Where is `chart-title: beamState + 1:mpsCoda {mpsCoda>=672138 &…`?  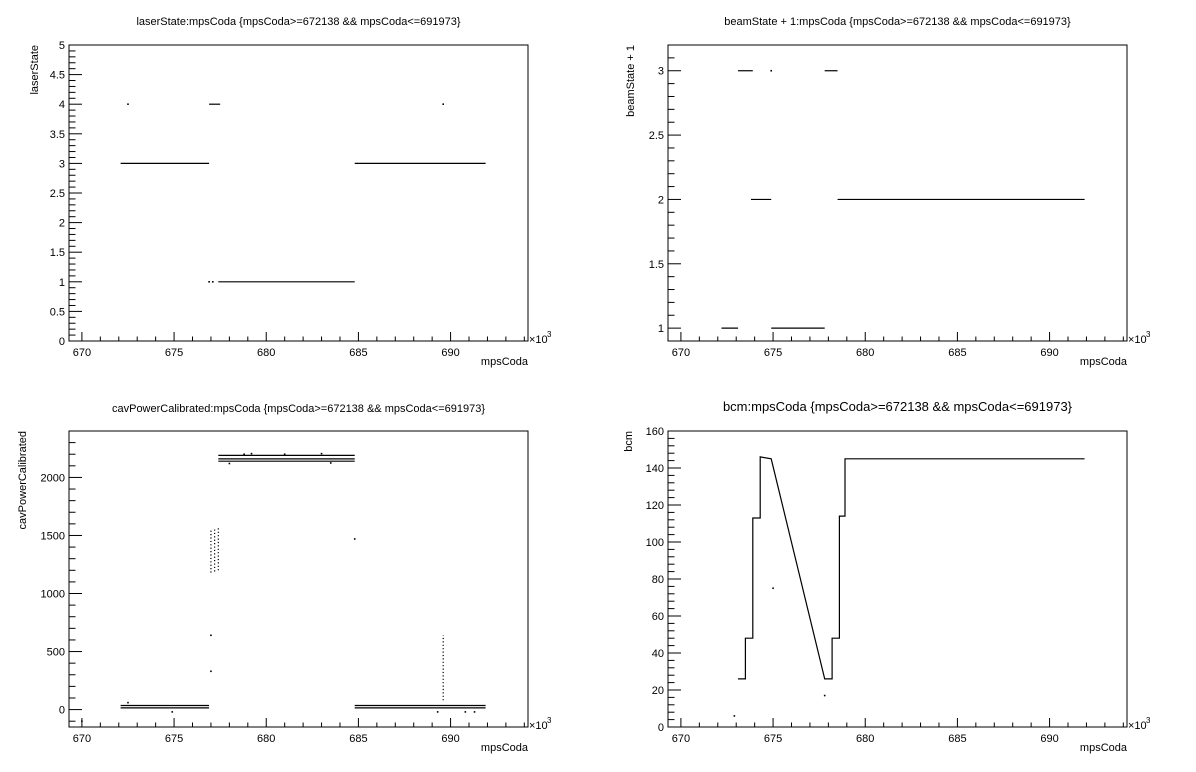
chart-title: beamState + 1:mpsCoda {mpsCoda>=672138 &… is located at coordinates (897, 22).